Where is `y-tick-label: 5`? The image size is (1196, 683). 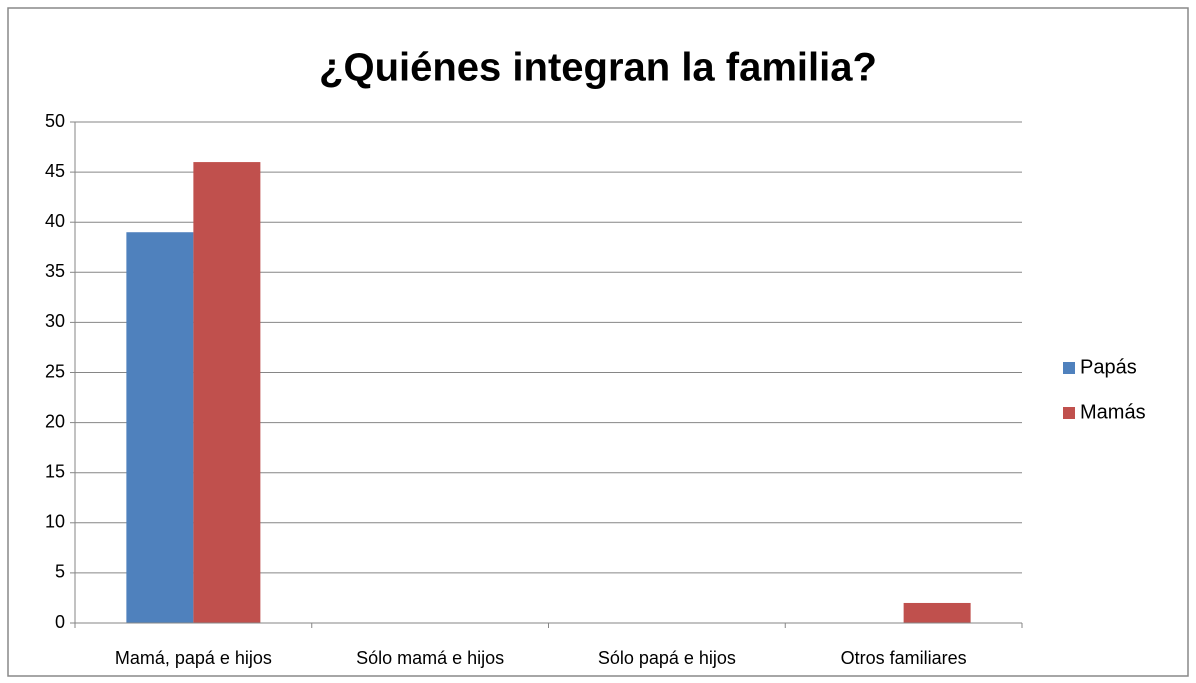 y-tick-label: 5 is located at coordinates (60, 572).